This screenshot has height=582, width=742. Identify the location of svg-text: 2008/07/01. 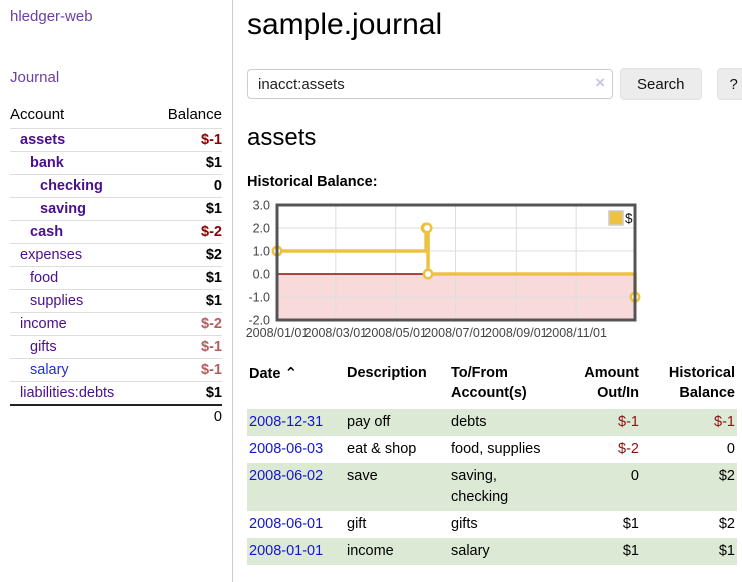
(455, 333).